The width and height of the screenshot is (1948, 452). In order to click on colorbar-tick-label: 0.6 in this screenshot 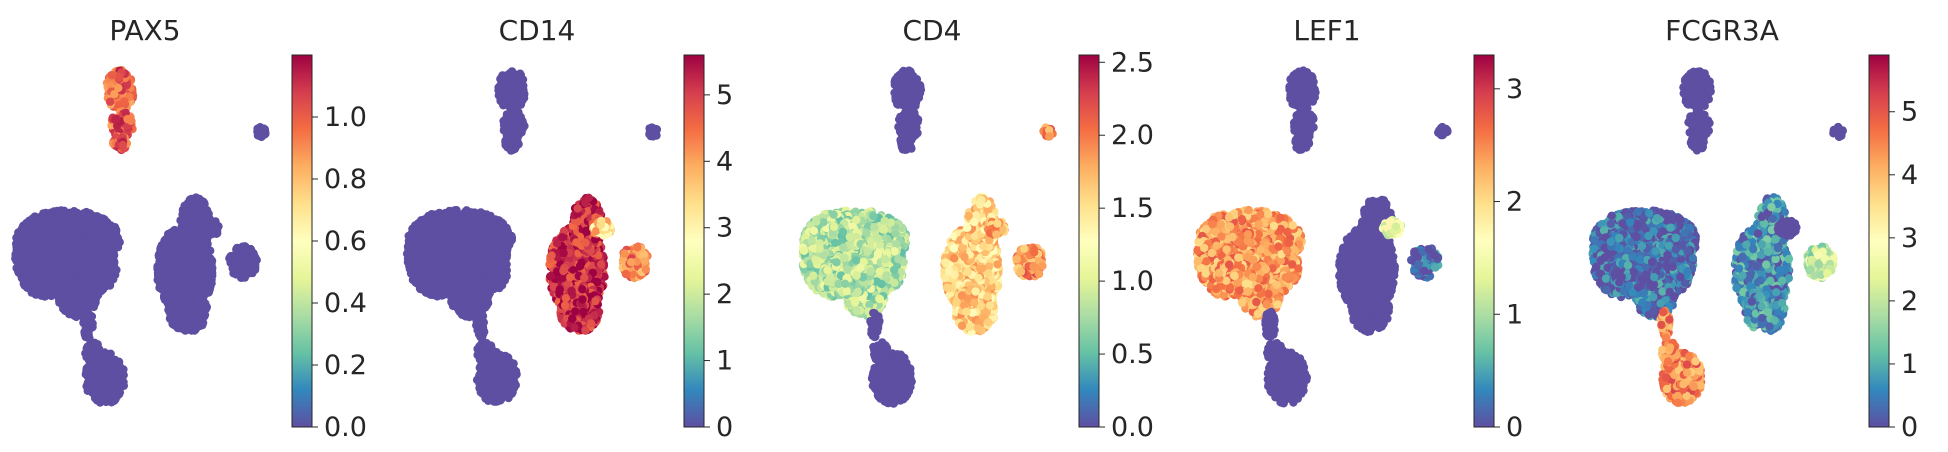, I will do `click(345, 241)`.